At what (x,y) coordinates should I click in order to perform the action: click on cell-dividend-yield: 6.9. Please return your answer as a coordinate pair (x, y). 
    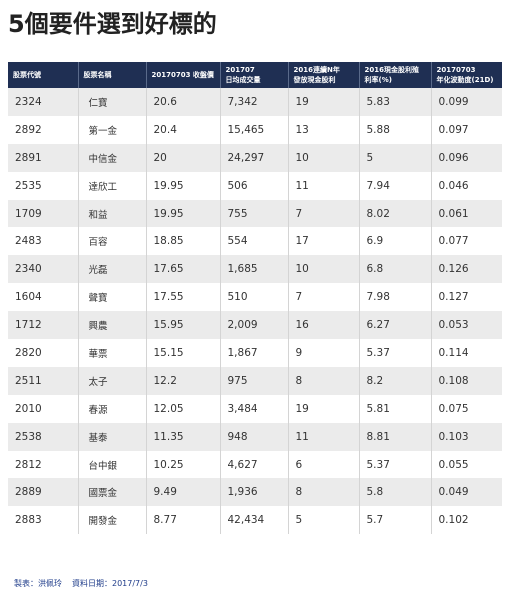
    Looking at the image, I should click on (395, 241).